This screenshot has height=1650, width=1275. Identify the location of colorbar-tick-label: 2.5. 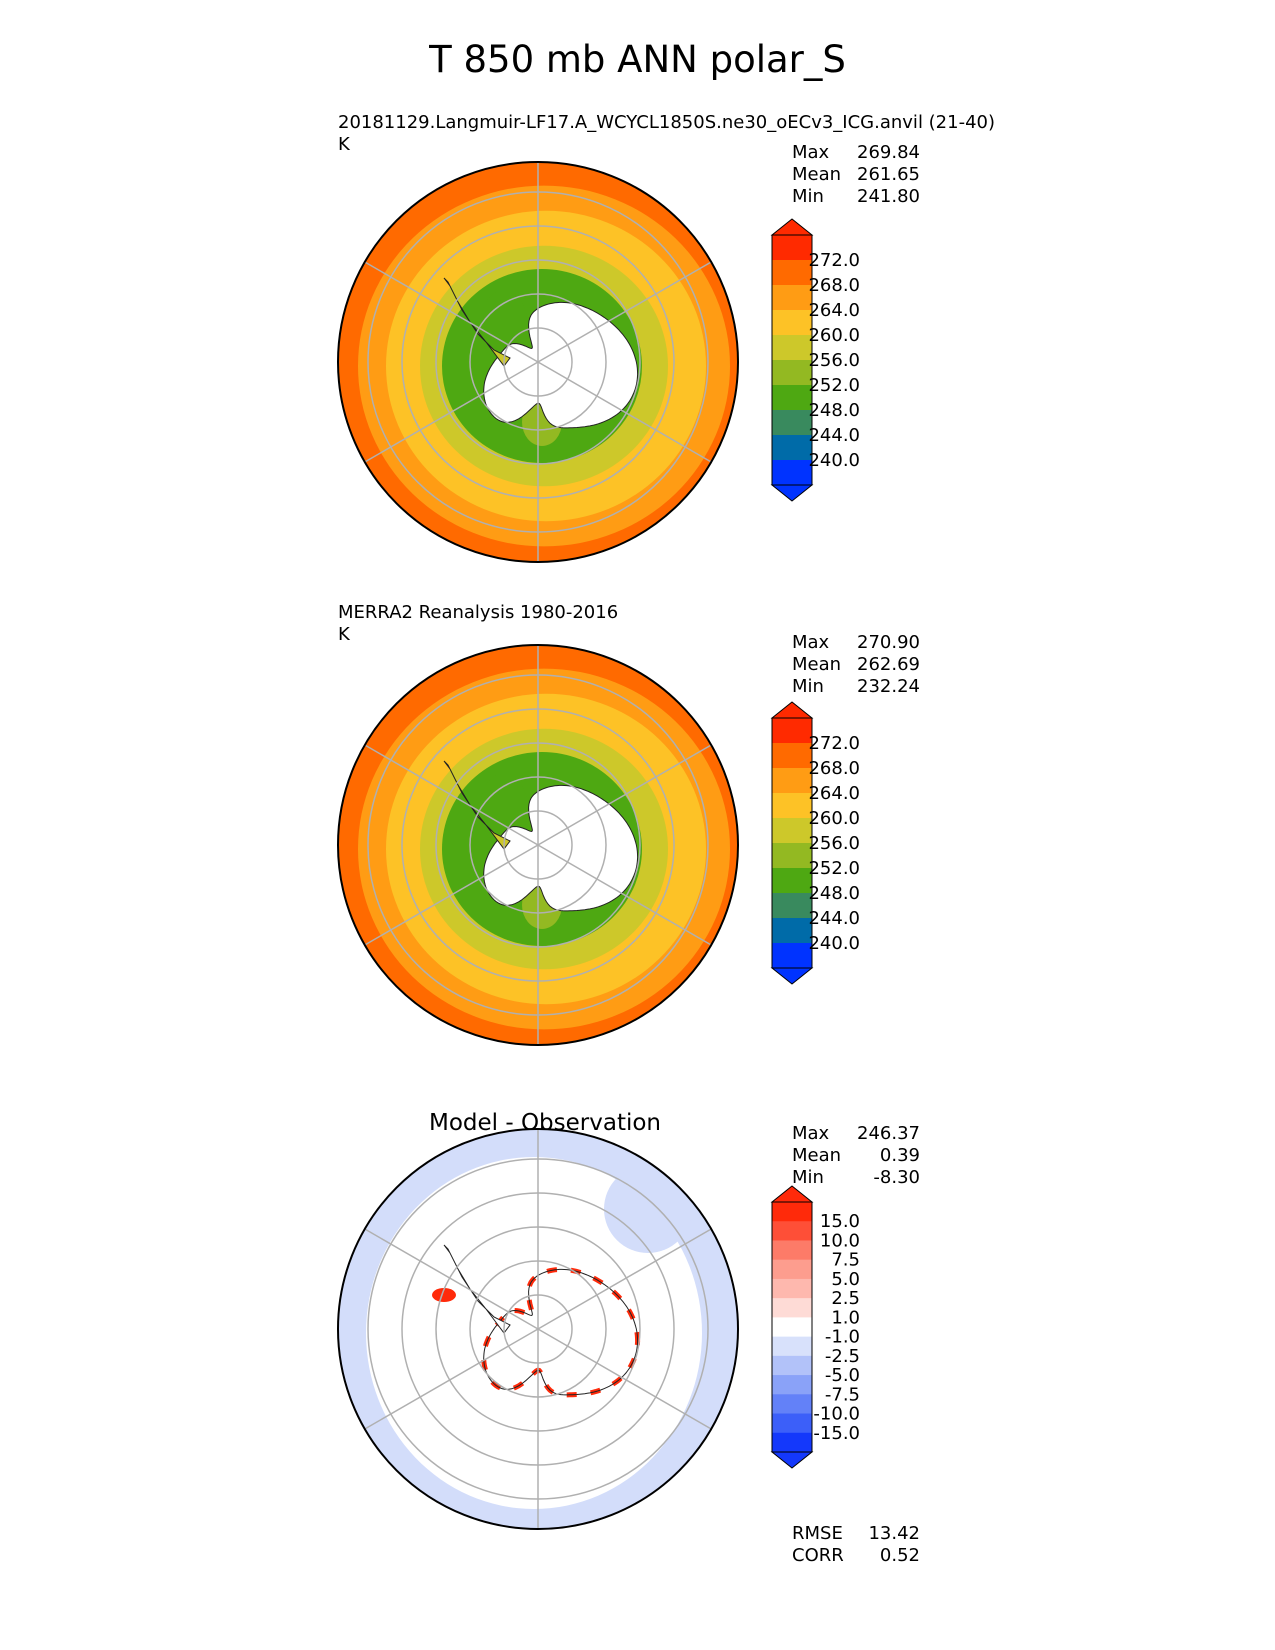
(845, 1298).